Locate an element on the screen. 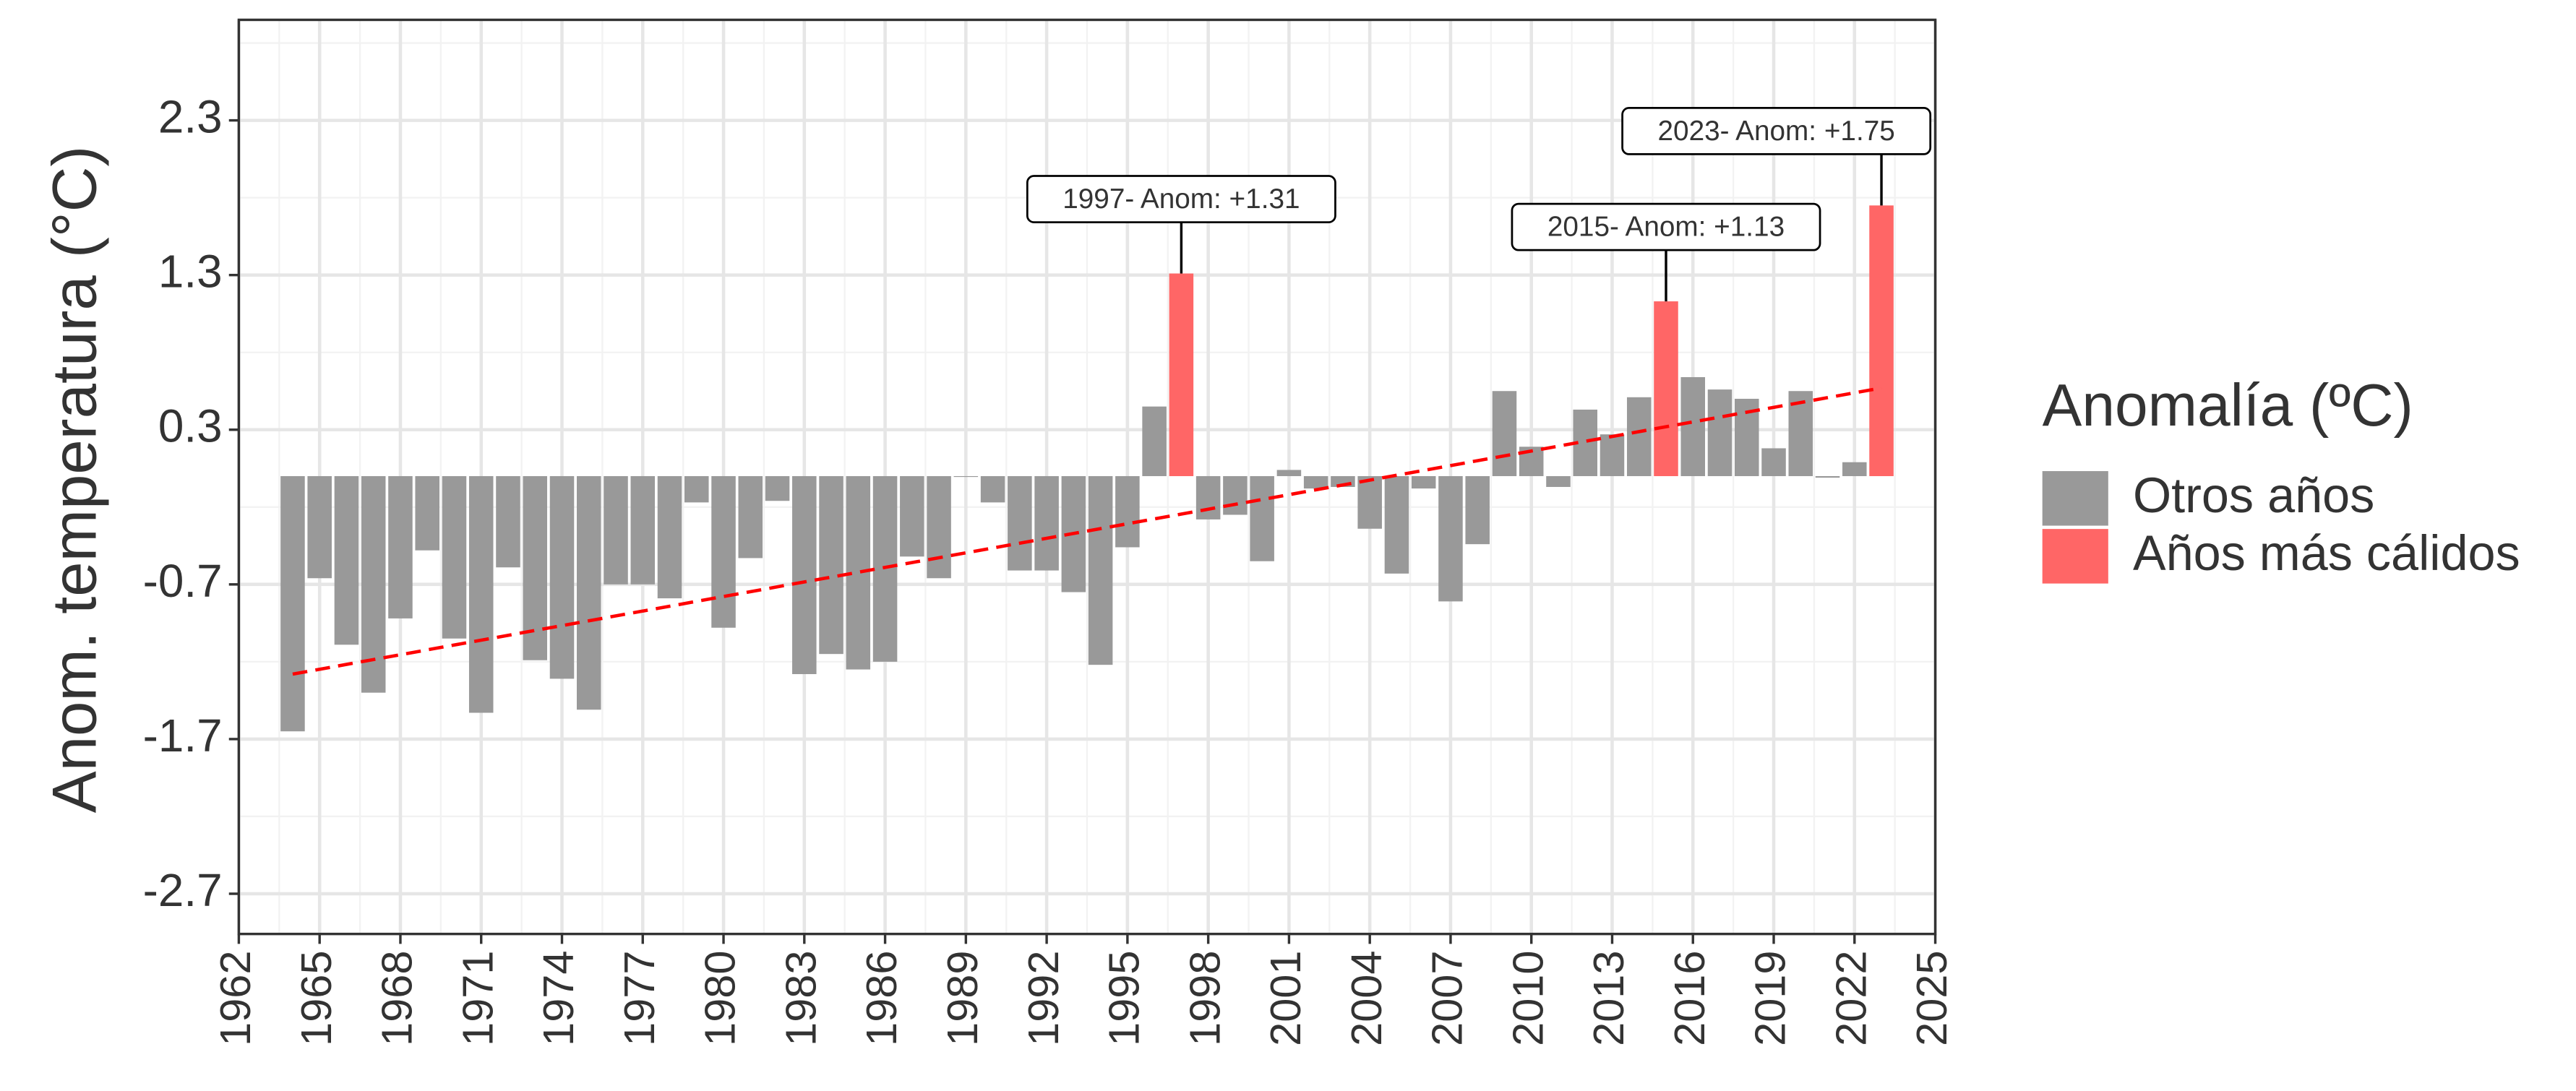 The image size is (2576, 1091). annotation: 2015- Anom: +1.13 is located at coordinates (1666, 252).